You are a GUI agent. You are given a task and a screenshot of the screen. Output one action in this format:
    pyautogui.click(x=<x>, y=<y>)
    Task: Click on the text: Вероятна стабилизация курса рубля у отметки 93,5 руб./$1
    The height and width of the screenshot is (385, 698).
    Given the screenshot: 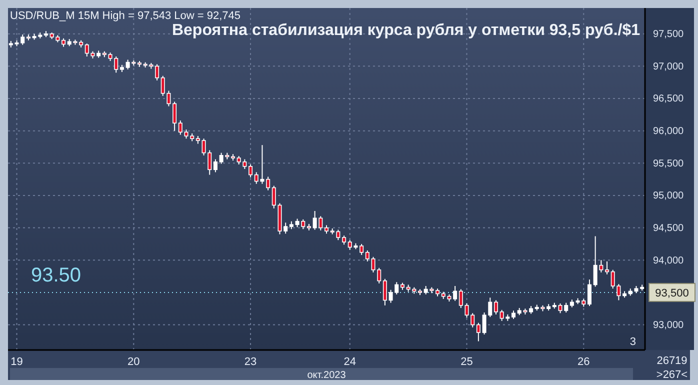 What is the action you would take?
    pyautogui.click(x=406, y=30)
    